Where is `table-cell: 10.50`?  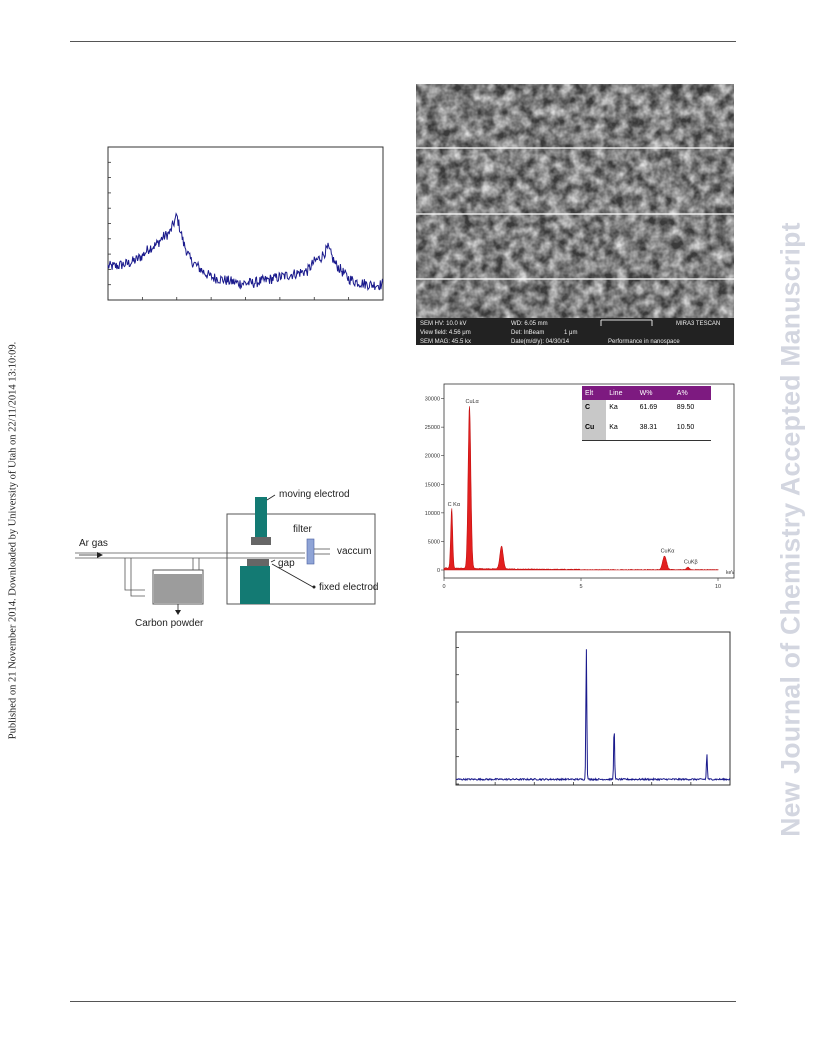 table-cell: 10.50 is located at coordinates (685, 427).